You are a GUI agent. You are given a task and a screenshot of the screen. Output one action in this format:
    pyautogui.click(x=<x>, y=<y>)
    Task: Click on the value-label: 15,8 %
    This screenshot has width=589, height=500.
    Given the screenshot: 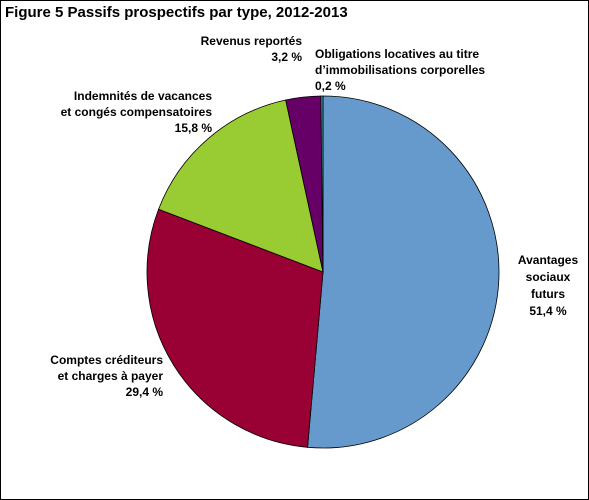 What is the action you would take?
    pyautogui.click(x=194, y=128)
    